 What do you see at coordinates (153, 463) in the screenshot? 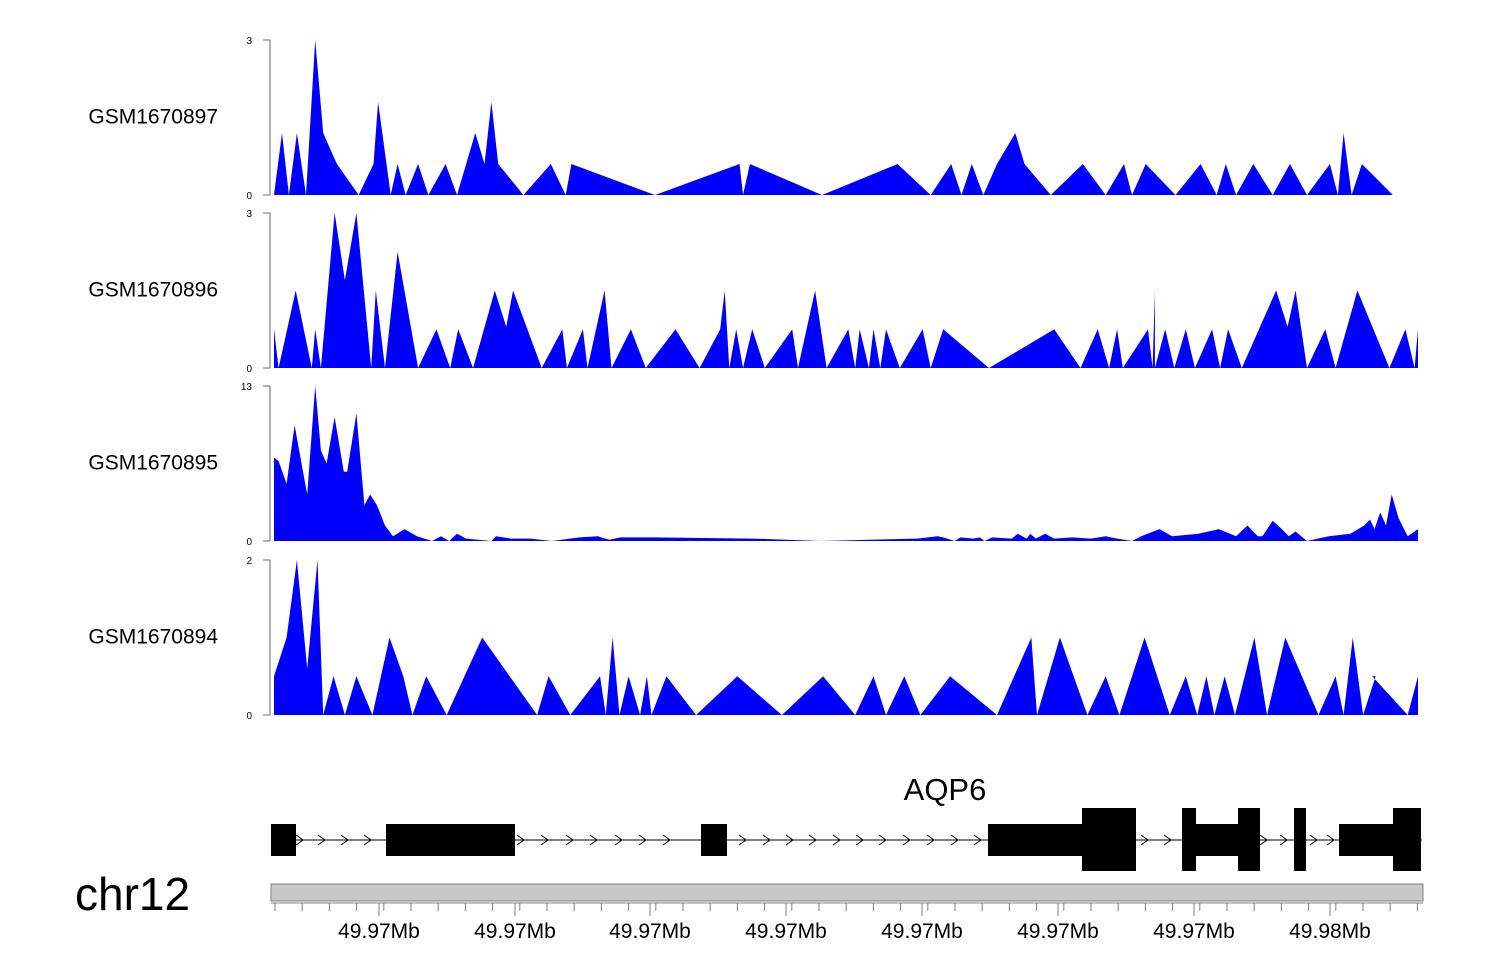
I see `track-label: GSM1670895` at bounding box center [153, 463].